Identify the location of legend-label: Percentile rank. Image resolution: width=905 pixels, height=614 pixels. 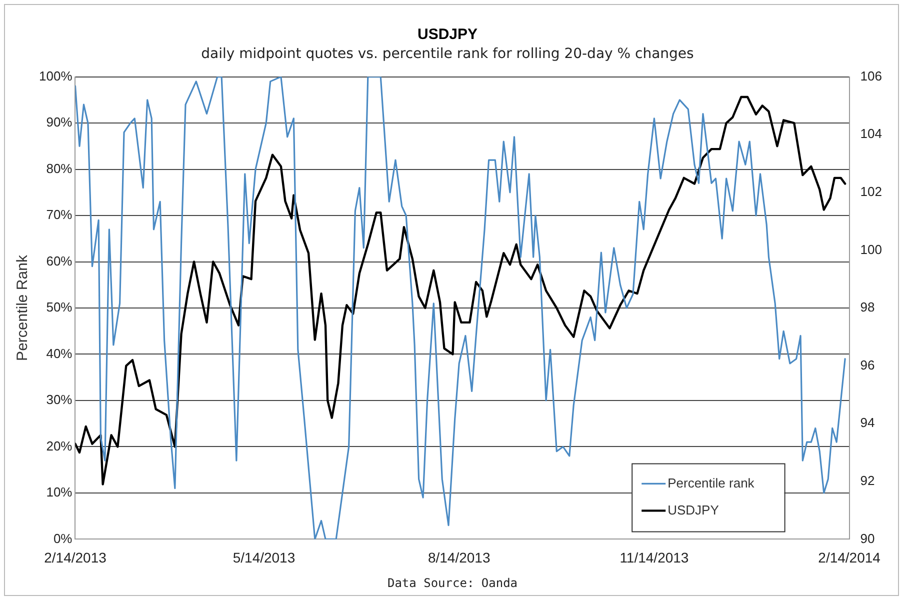
(711, 482).